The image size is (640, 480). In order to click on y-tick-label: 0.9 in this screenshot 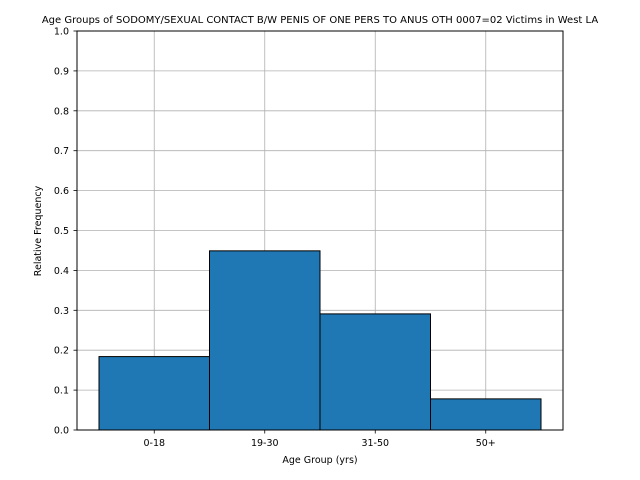, I will do `click(61, 71)`.